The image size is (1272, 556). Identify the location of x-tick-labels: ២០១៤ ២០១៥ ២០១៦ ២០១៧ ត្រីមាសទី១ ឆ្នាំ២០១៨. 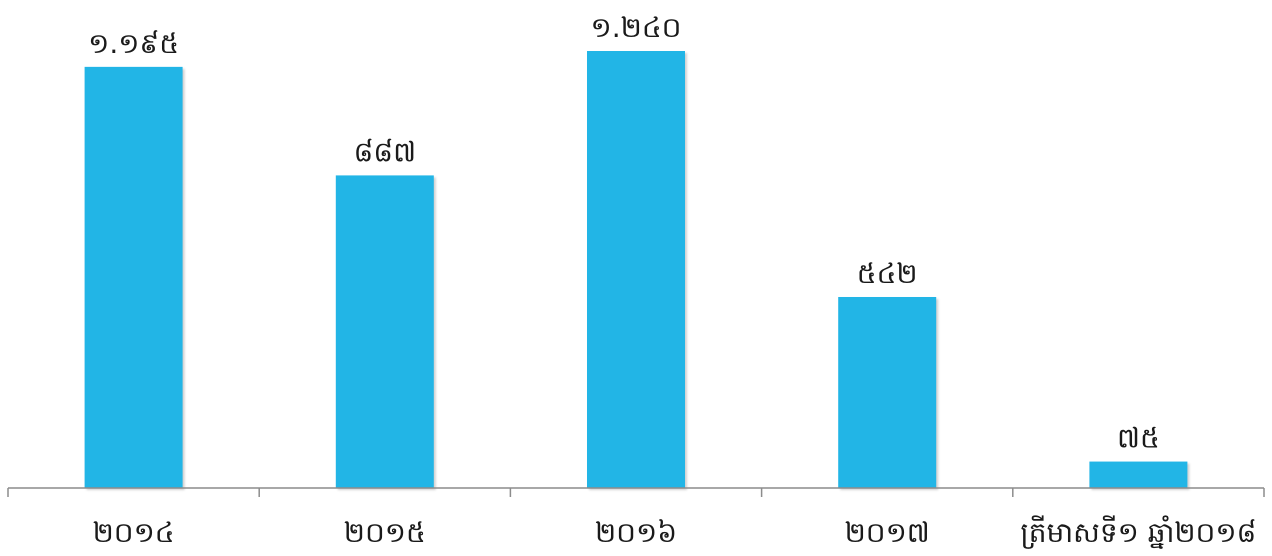
(675, 532).